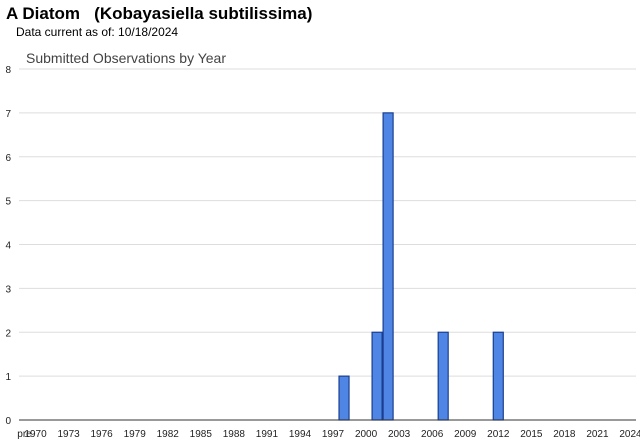 The width and height of the screenshot is (640, 442). Describe the element at coordinates (159, 13) in the screenshot. I see `species-title: A Diatom (Kobayasiella subtilissima)` at that location.